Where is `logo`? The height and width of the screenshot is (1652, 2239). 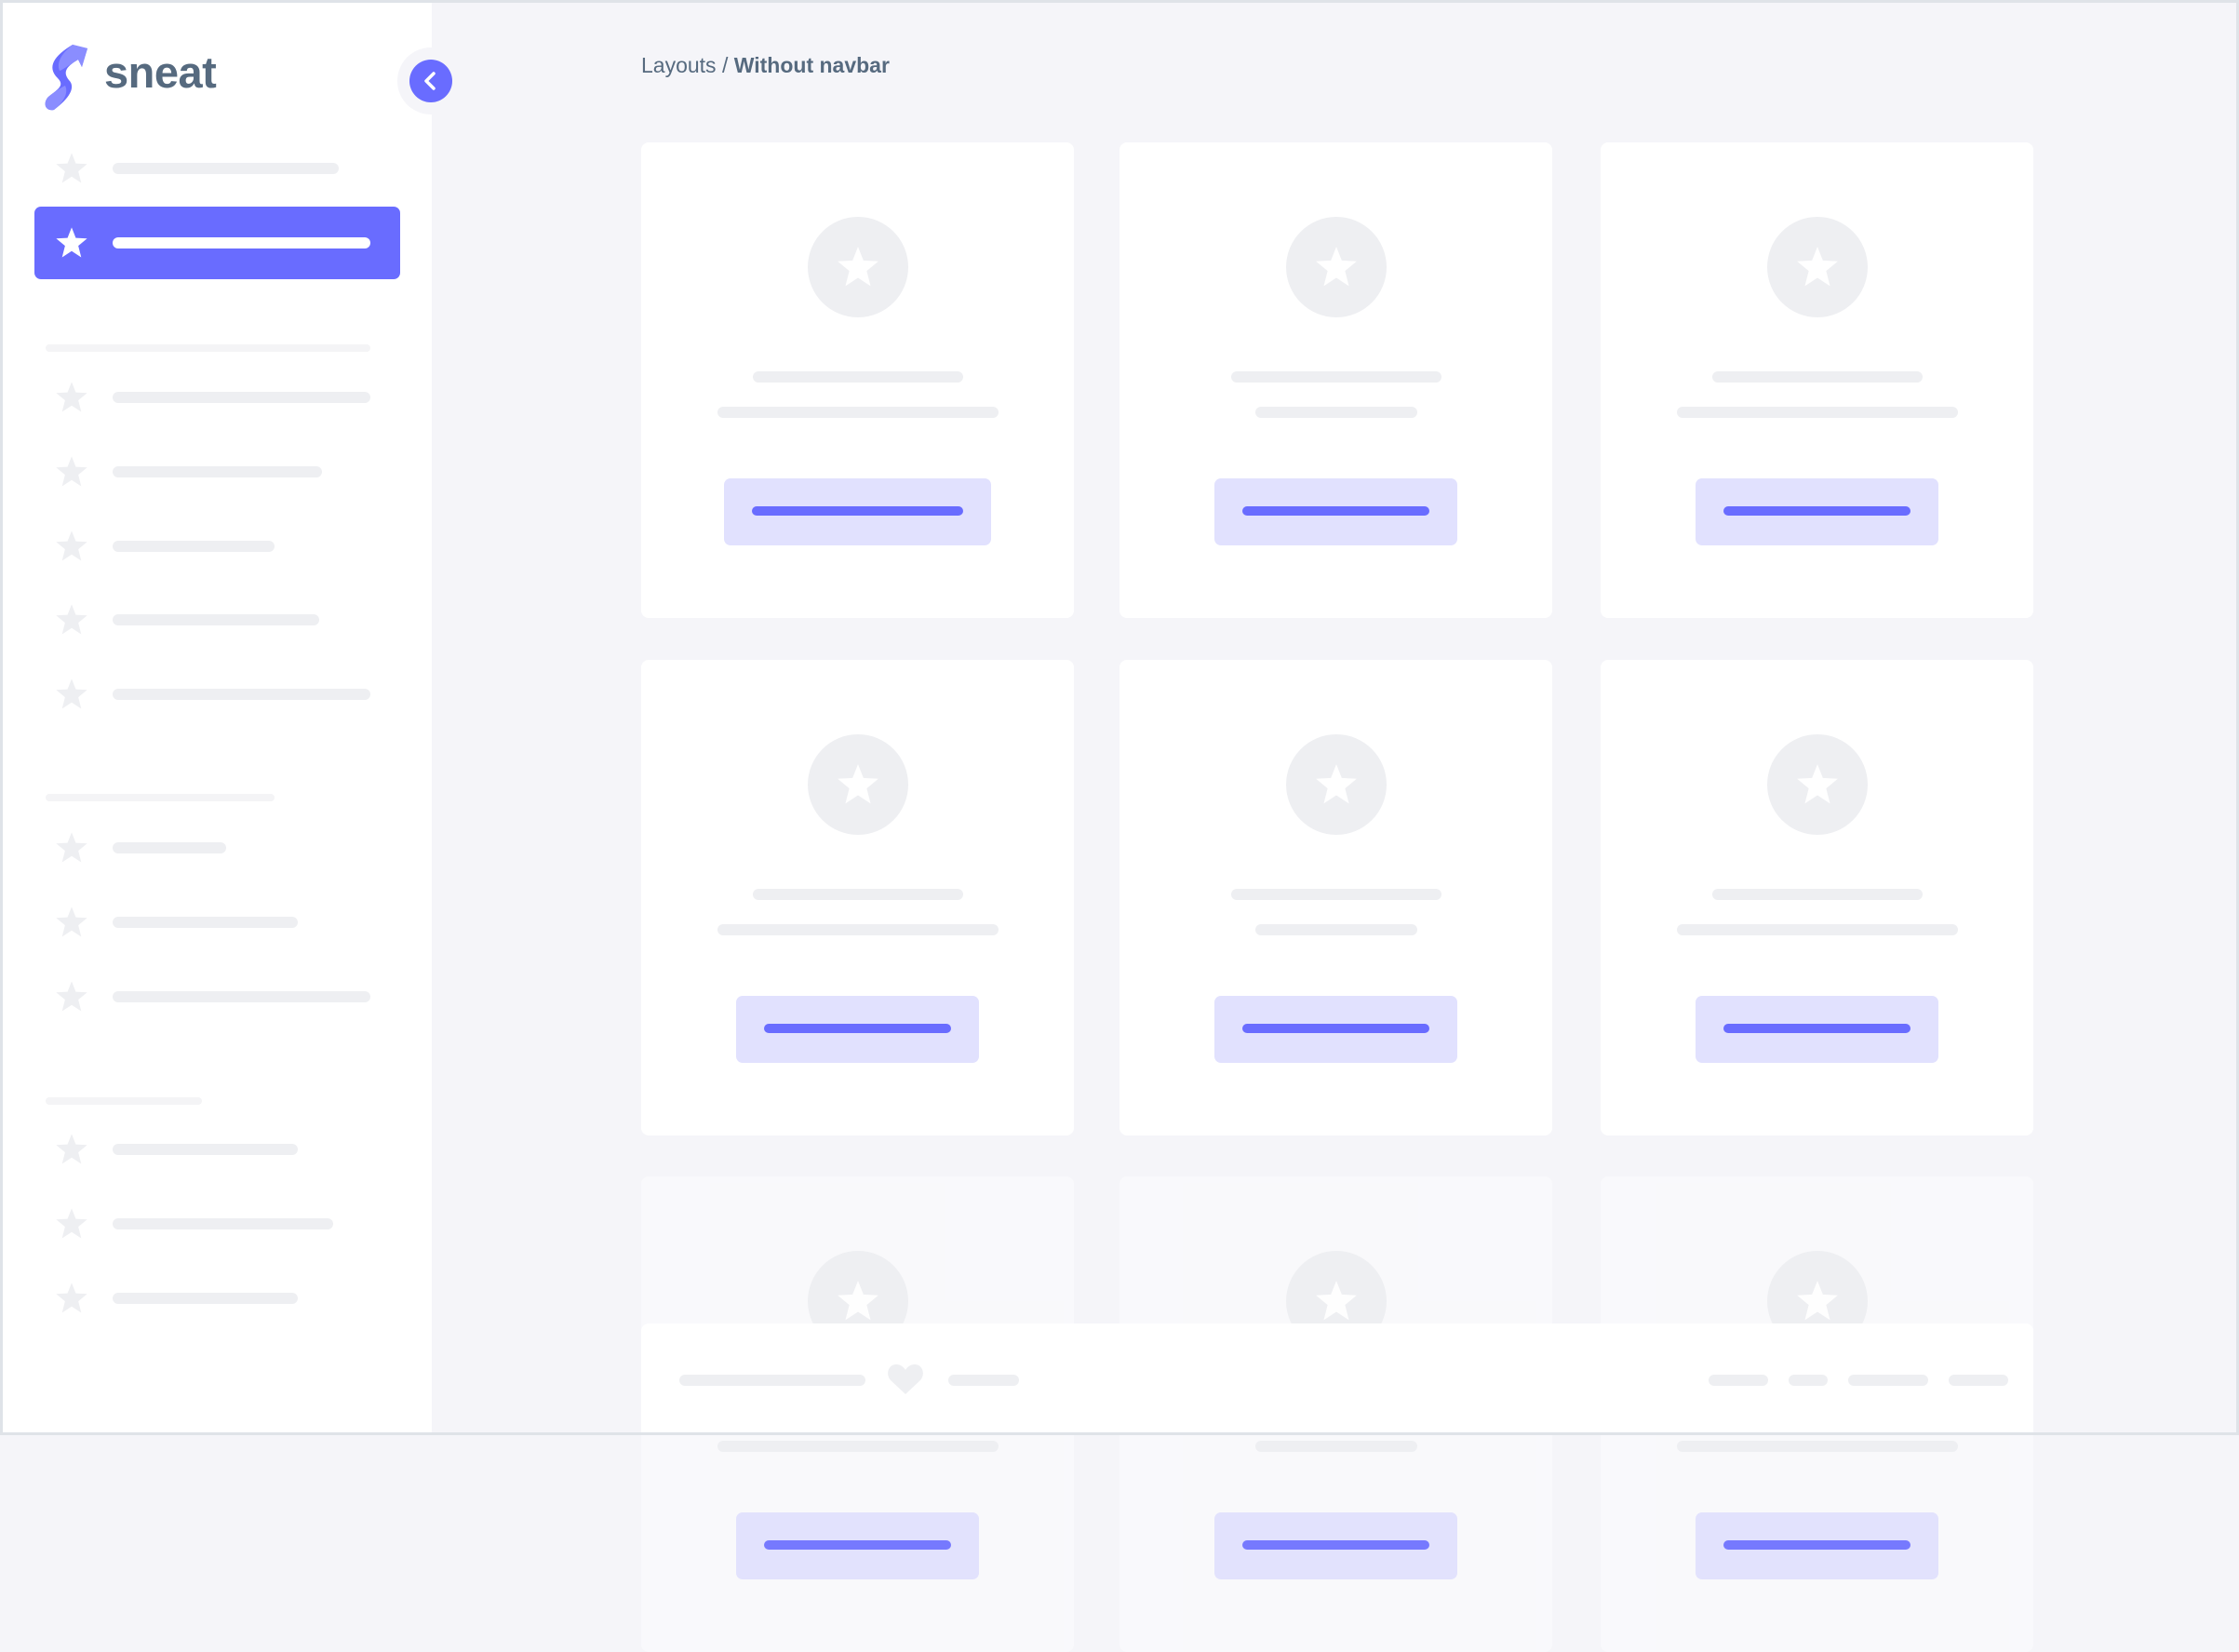
logo is located at coordinates (69, 79).